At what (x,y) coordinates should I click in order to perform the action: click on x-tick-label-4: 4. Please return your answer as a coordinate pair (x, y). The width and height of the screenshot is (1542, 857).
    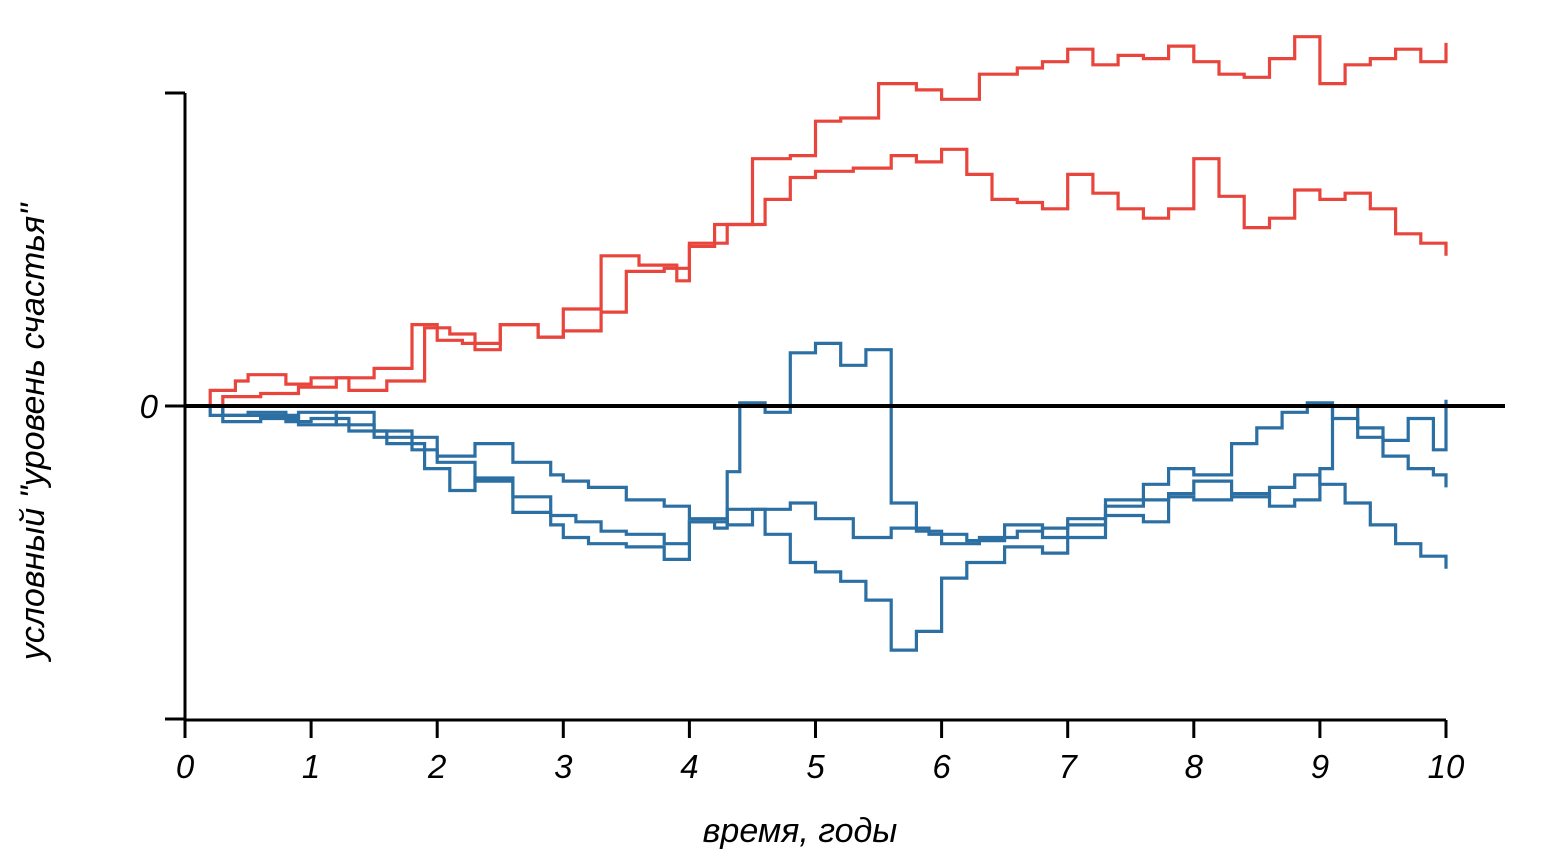
    Looking at the image, I should click on (689, 766).